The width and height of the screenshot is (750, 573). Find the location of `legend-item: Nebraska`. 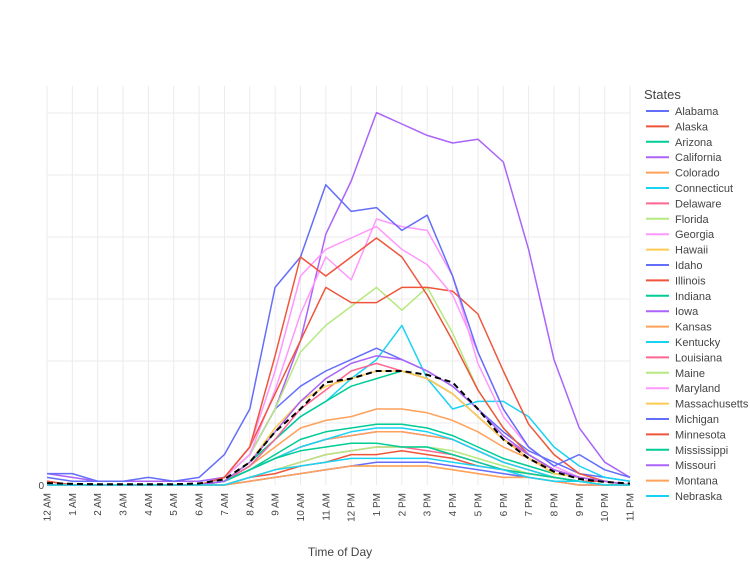

legend-item: Nebraska is located at coordinates (684, 497).